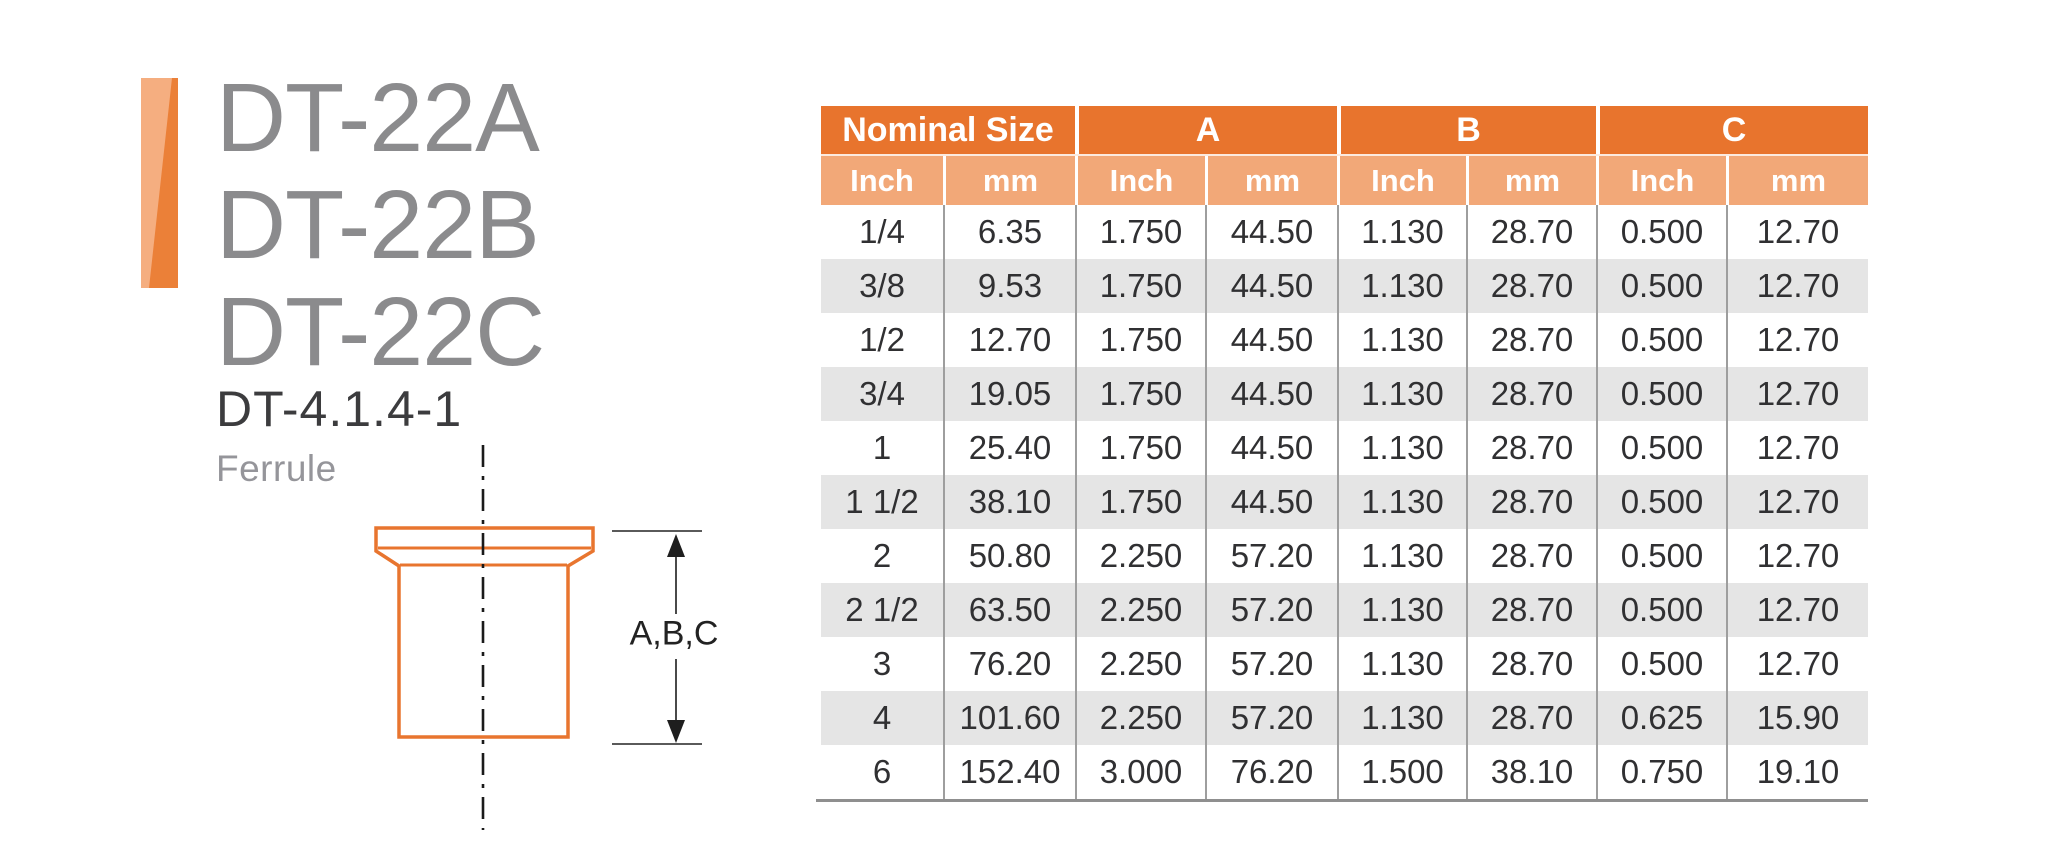 The width and height of the screenshot is (2048, 868). Describe the element at coordinates (1797, 772) in the screenshot. I see `table-cell: 19.10` at that location.